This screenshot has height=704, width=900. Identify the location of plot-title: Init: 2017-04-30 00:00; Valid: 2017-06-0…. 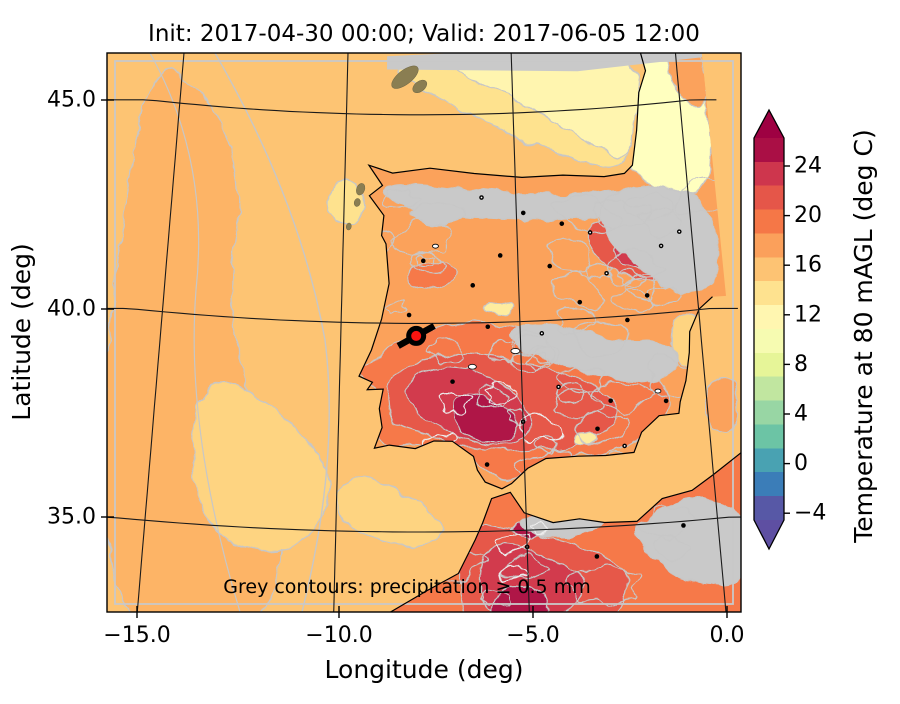
(424, 34).